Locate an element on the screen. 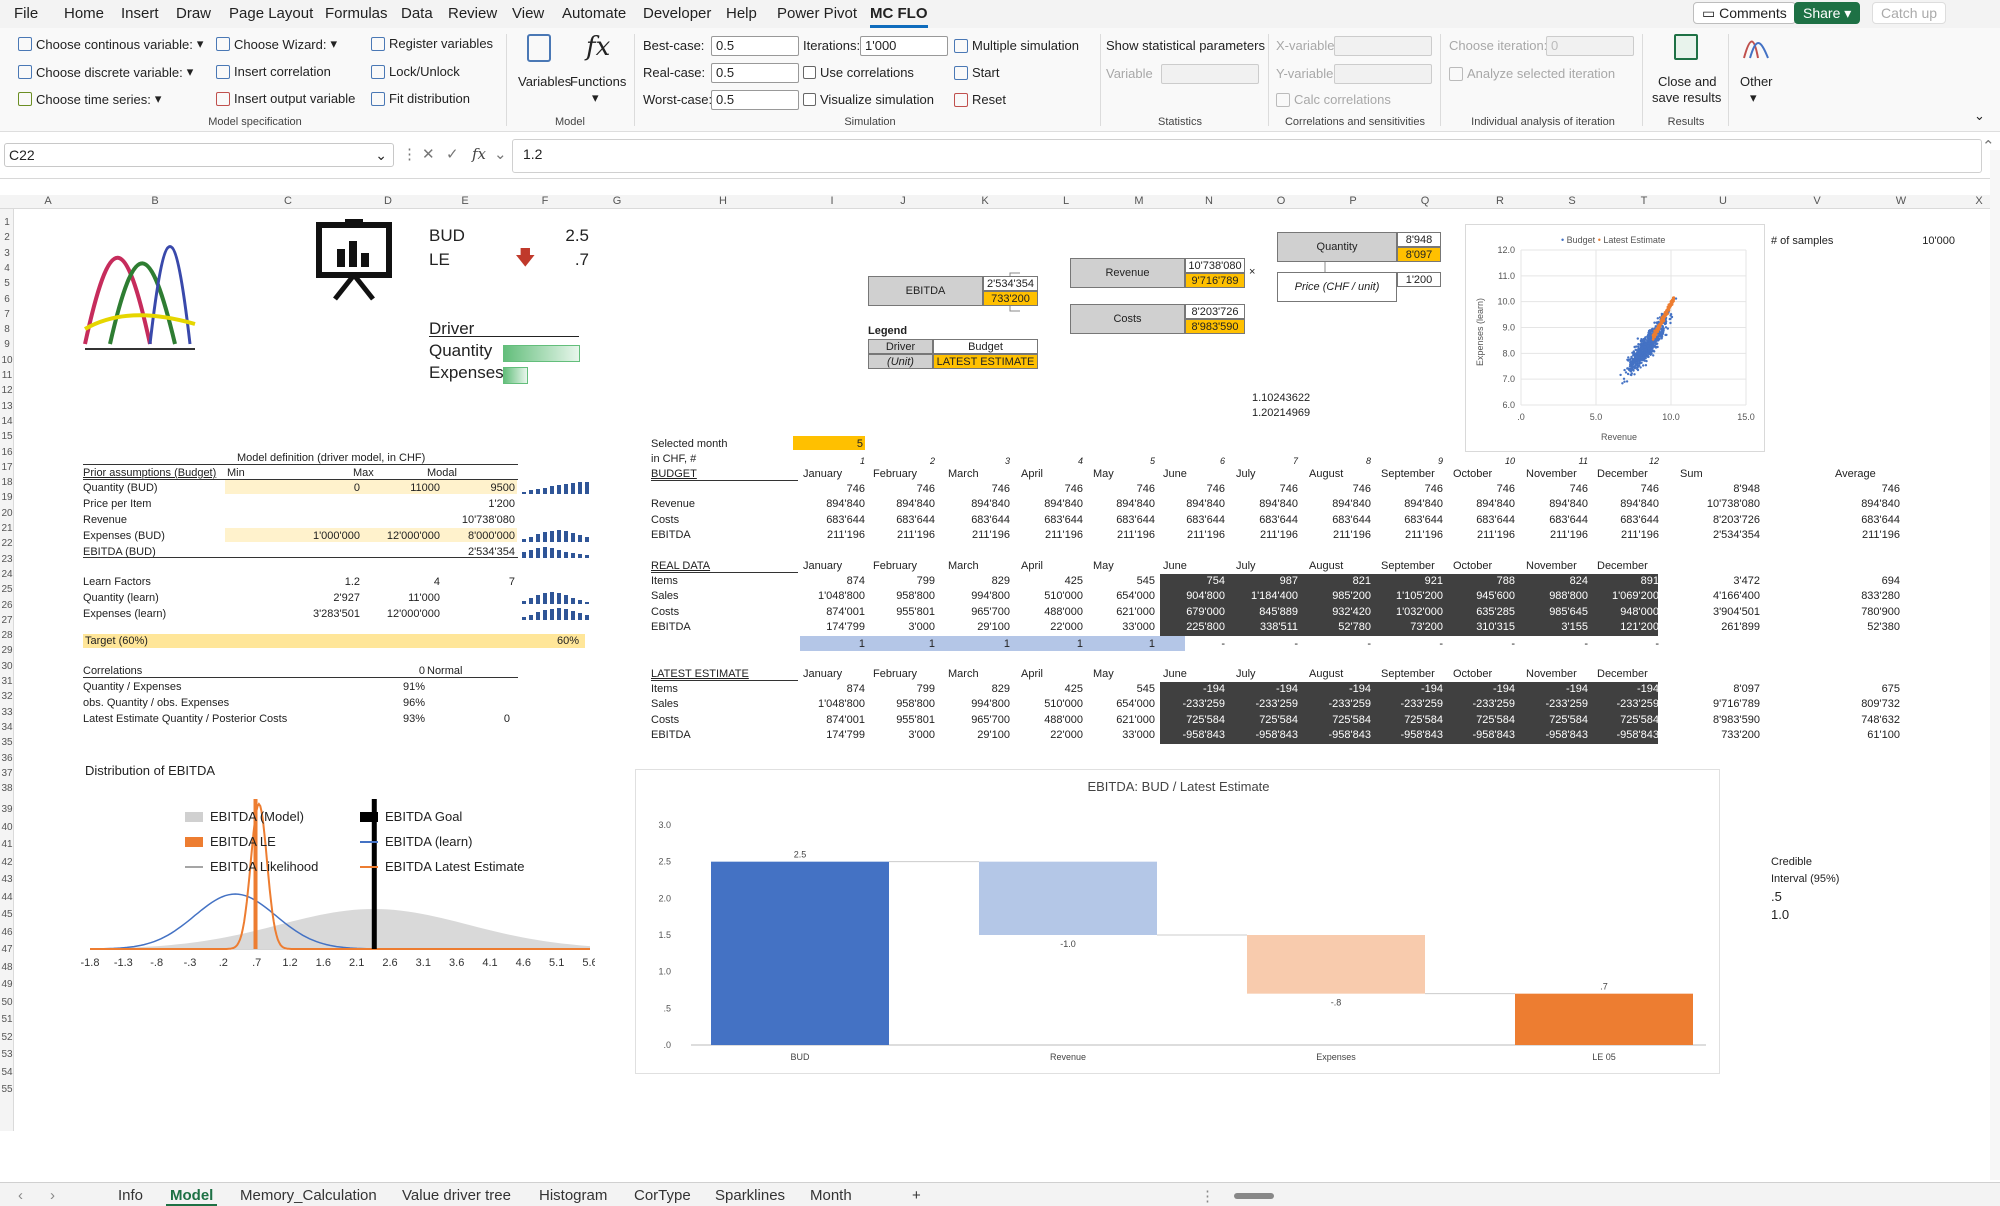  row-header: 5 is located at coordinates (7, 284).